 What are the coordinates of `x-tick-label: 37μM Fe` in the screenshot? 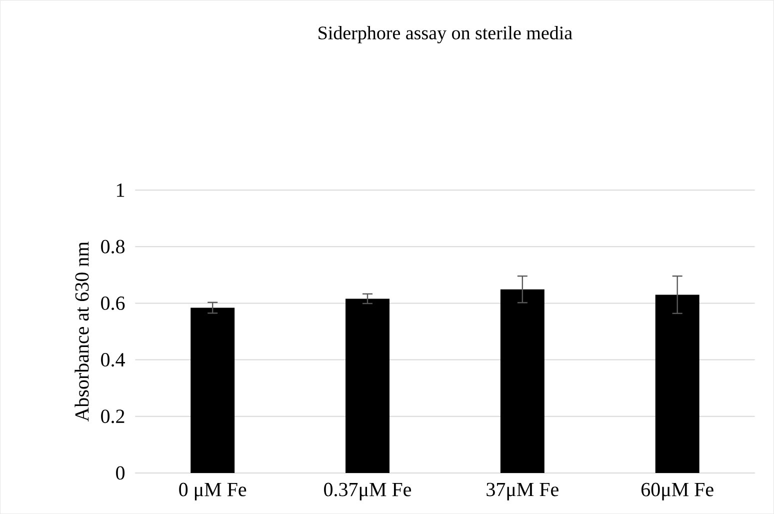 It's located at (522, 491).